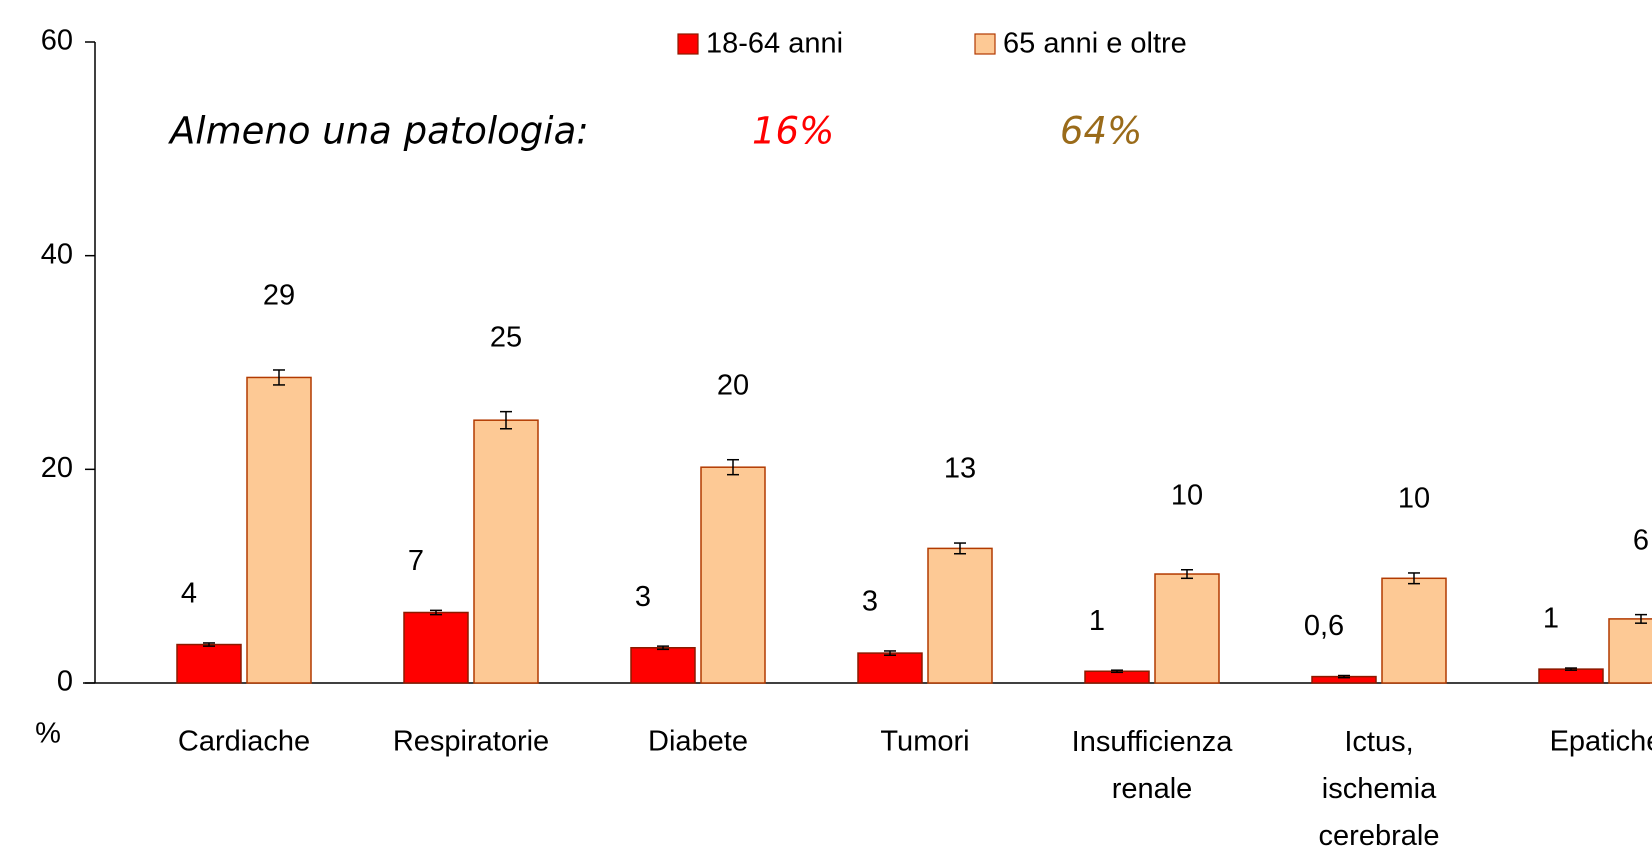 The image size is (1652, 865). I want to click on x-tick-label: Cardiache, so click(244, 742).